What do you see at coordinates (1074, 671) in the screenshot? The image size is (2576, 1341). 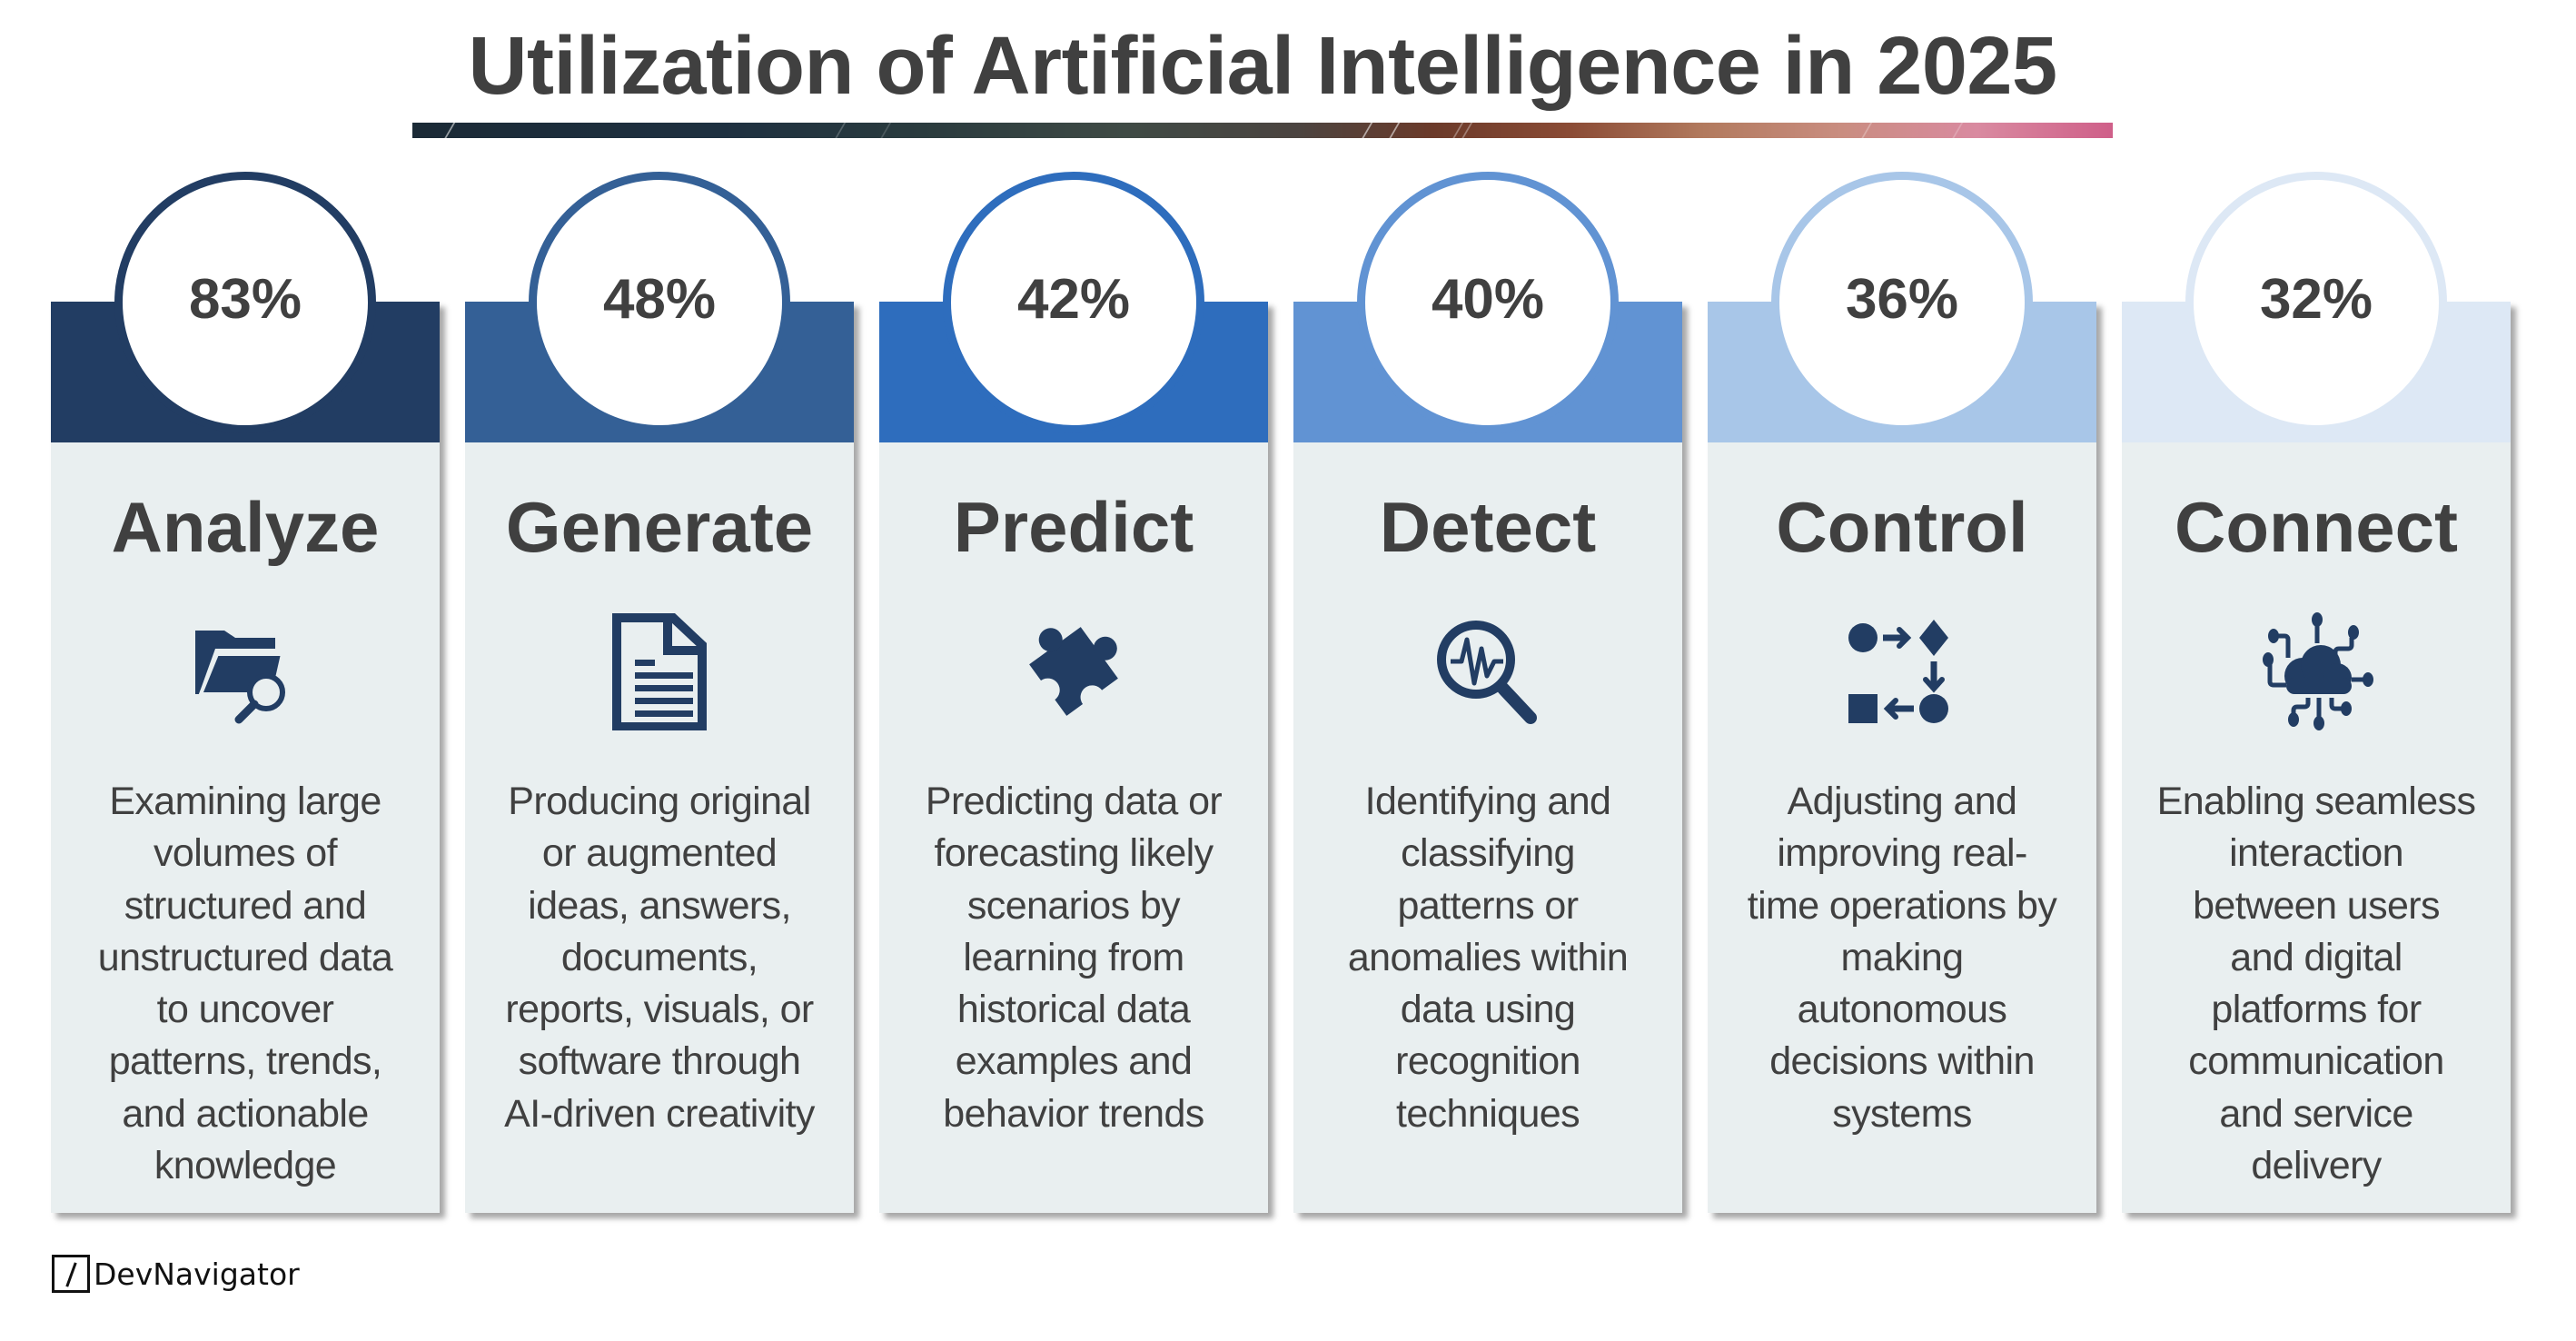 I see `puzzle-piece-icon` at bounding box center [1074, 671].